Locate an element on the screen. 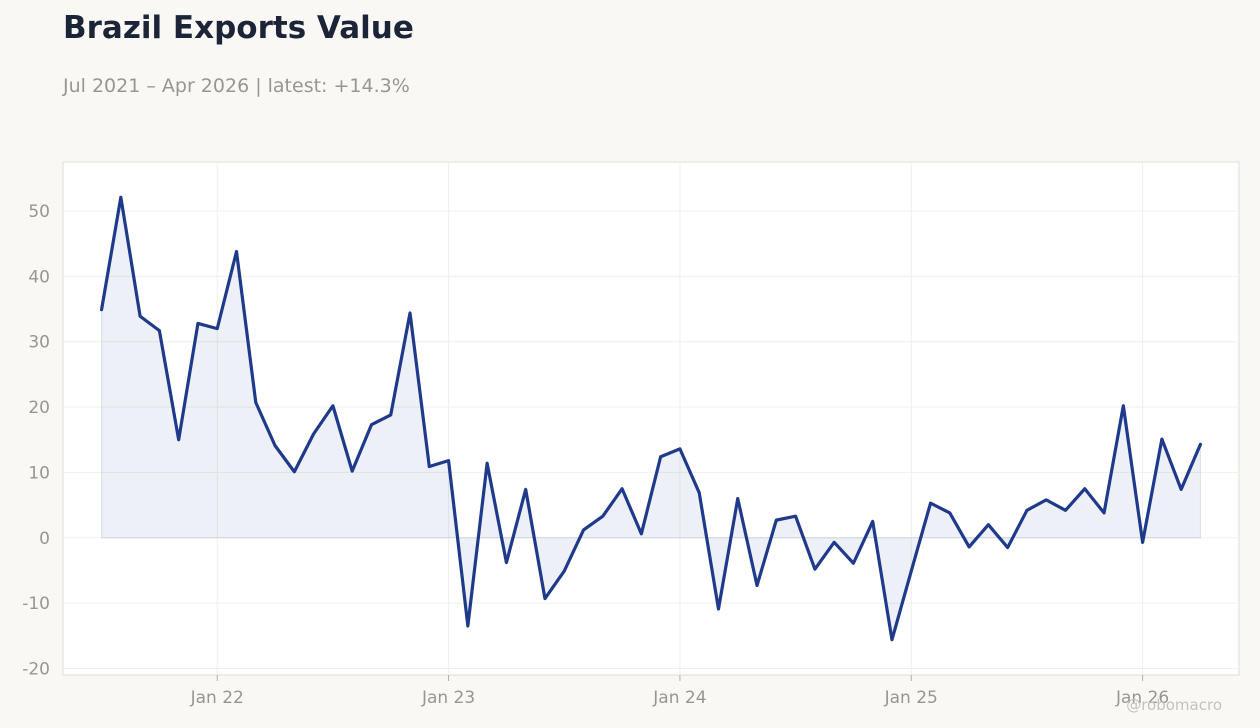  x-tick-label: Jan 24 is located at coordinates (679, 698).